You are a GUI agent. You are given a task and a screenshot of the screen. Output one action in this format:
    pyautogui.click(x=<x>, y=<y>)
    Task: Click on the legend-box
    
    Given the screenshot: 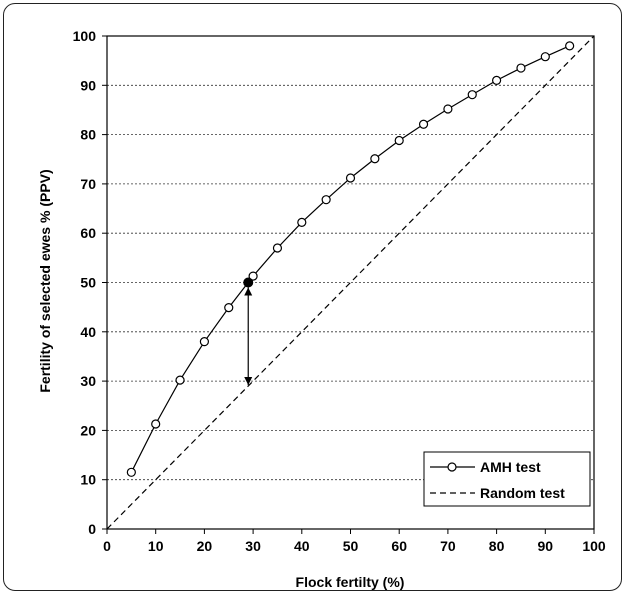 What is the action you would take?
    pyautogui.click(x=507, y=479)
    